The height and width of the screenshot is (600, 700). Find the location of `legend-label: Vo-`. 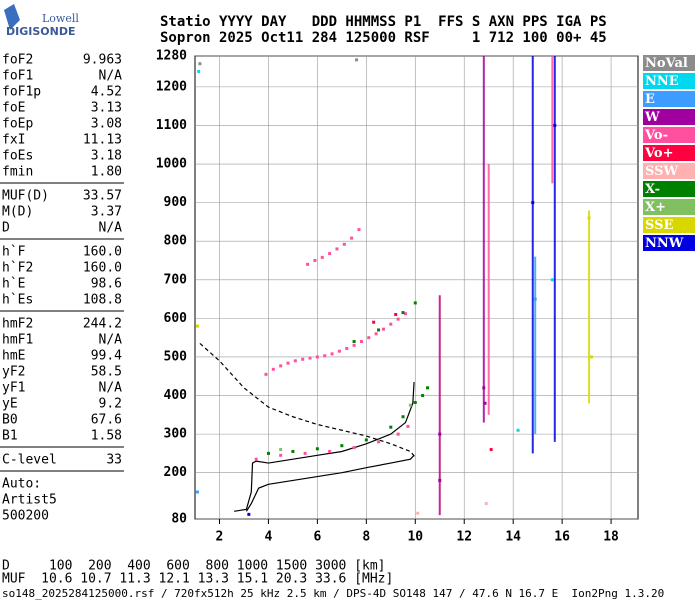

legend-label: Vo- is located at coordinates (656, 135).